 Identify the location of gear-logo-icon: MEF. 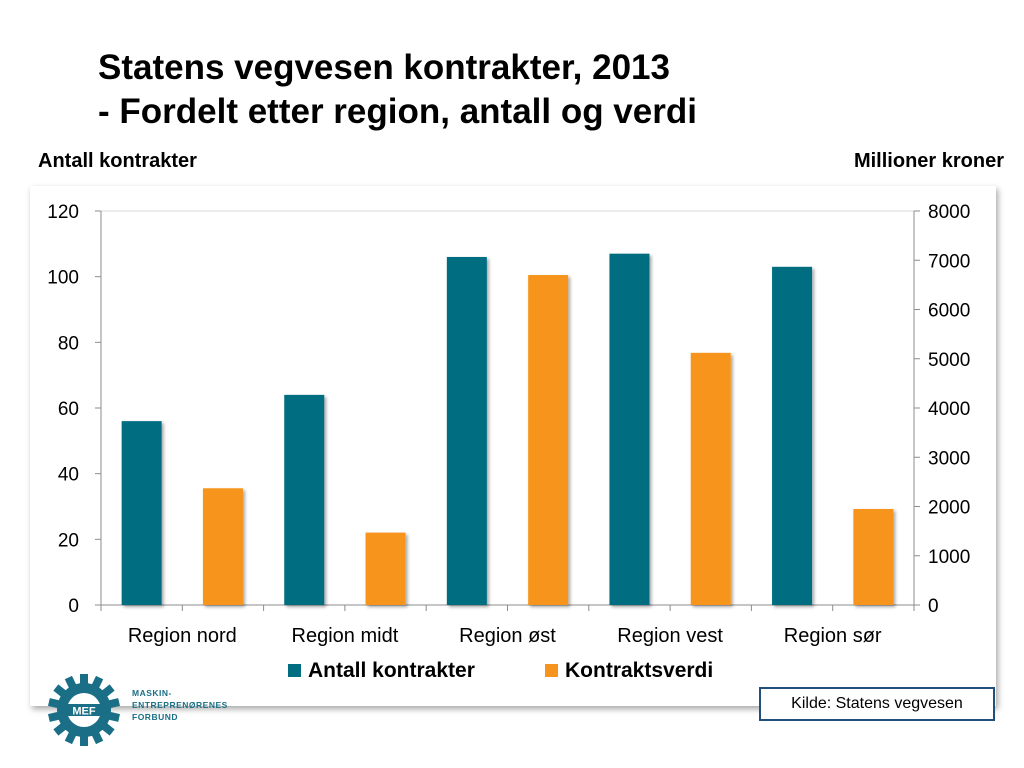
(84, 710).